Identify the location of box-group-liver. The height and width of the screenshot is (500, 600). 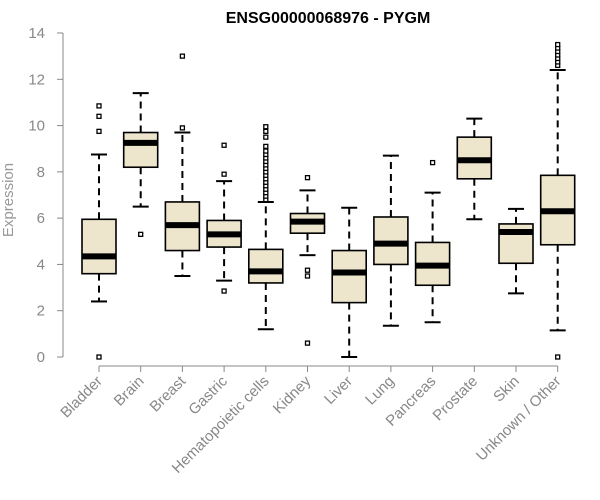
(349, 282).